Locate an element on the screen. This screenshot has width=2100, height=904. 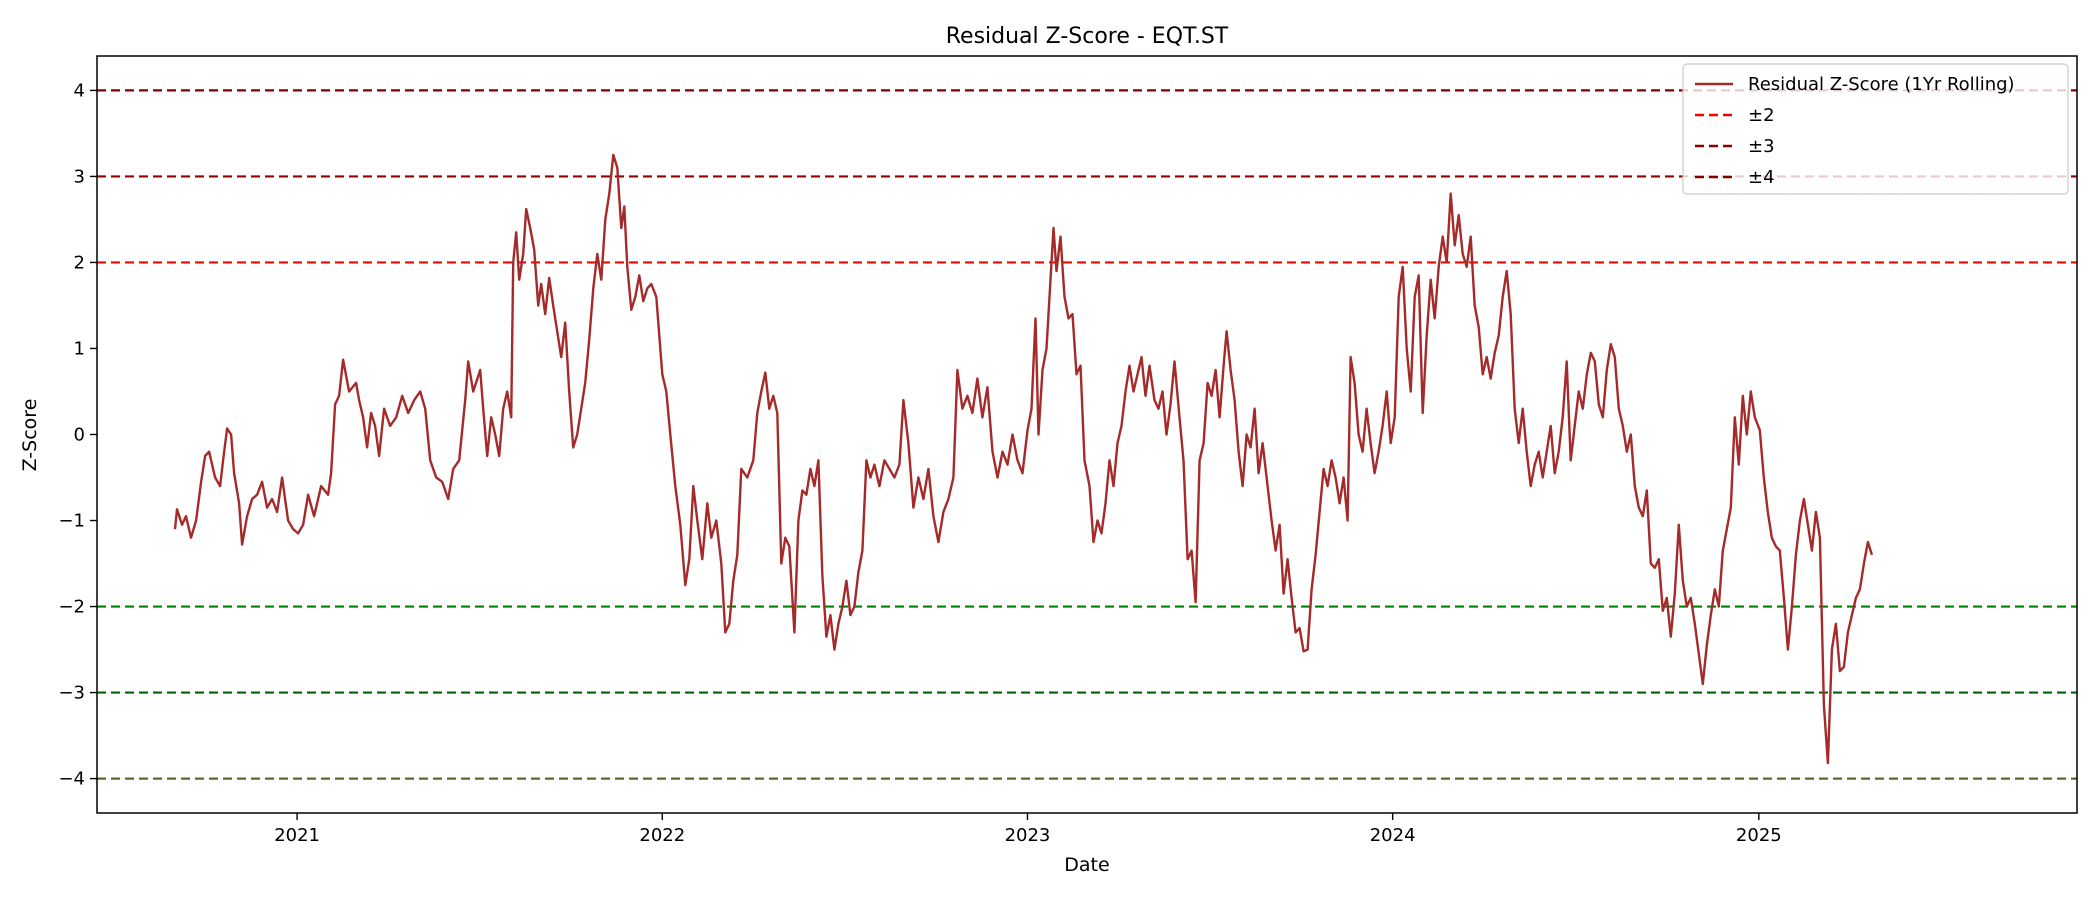
y-axis: 4 3 2 1 0 −1 −2 −3 −4 is located at coordinates (77, 435).